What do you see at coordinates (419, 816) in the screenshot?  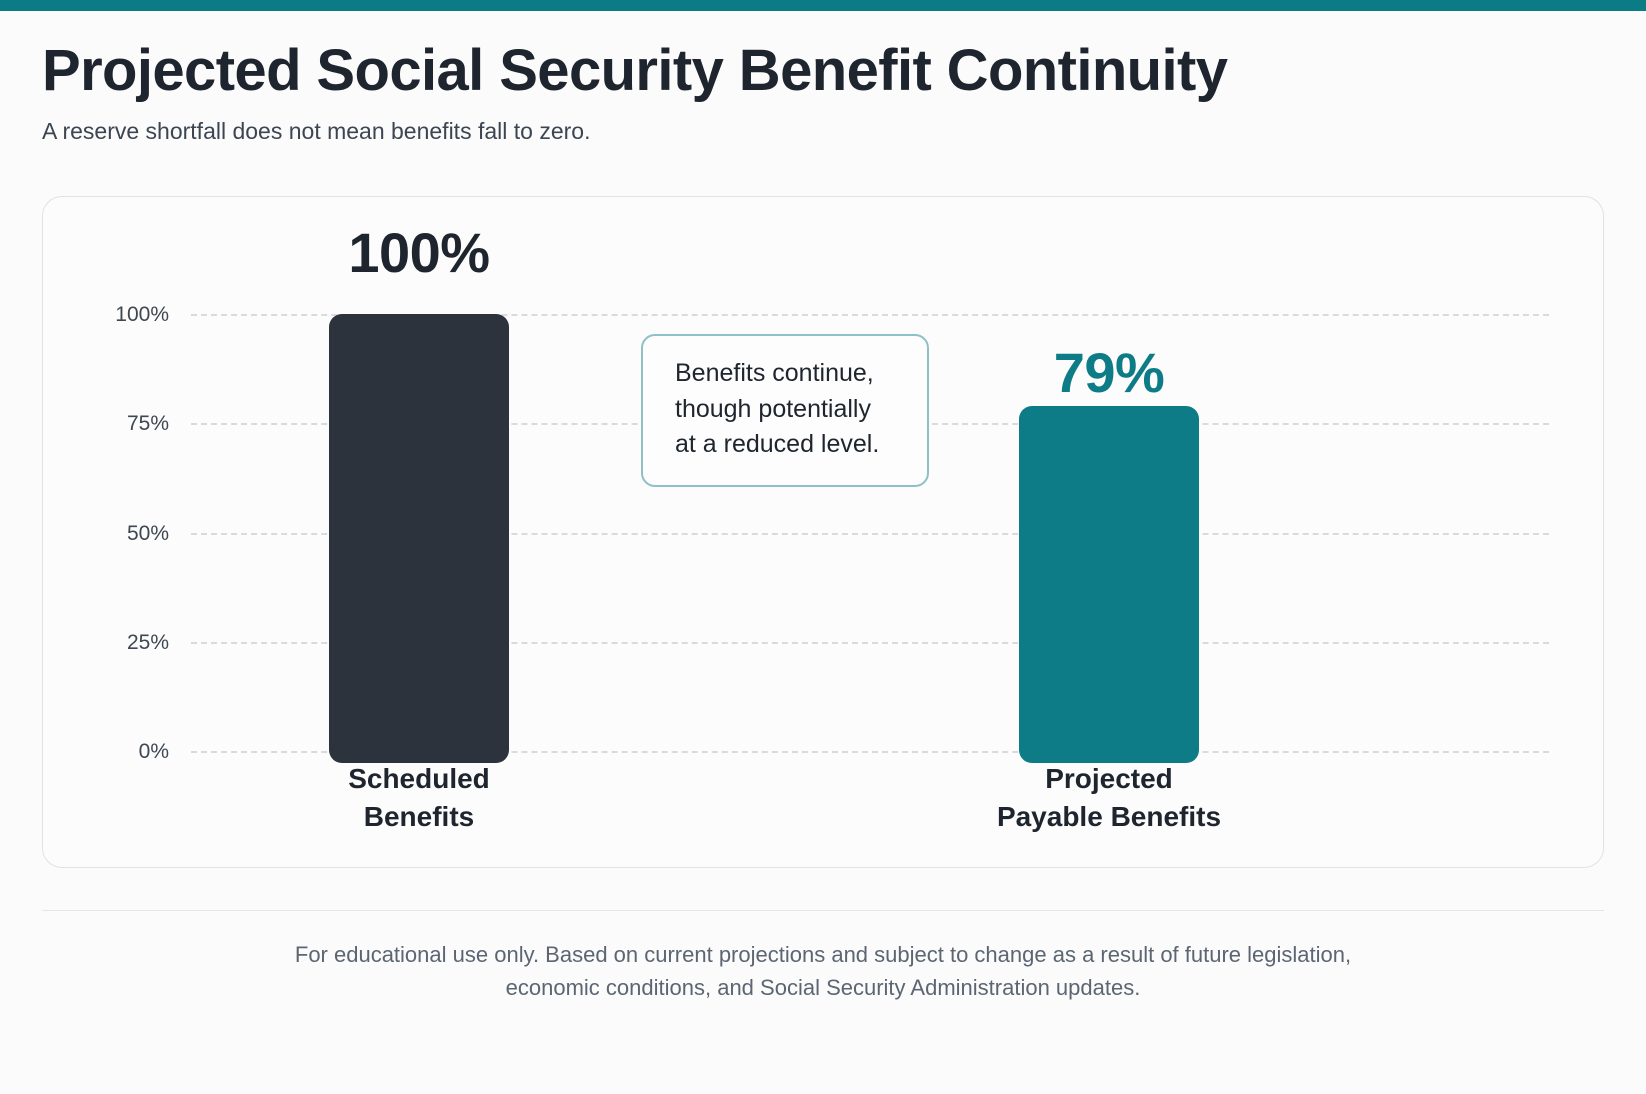 I see `bar-label-scheduled-line2: Benefits` at bounding box center [419, 816].